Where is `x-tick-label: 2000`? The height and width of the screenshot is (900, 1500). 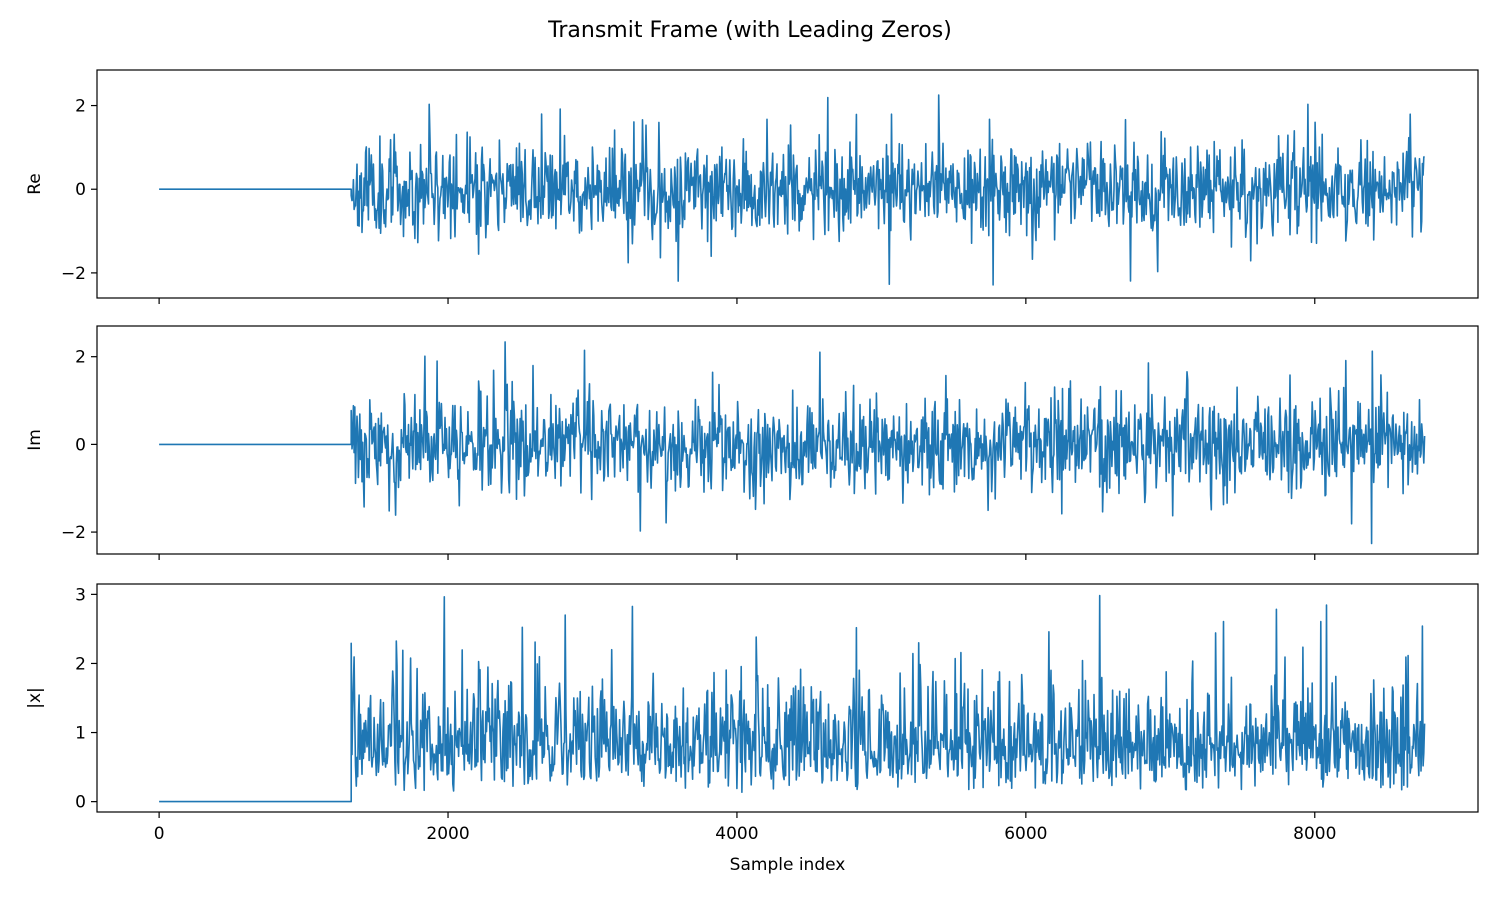 x-tick-label: 2000 is located at coordinates (447, 834).